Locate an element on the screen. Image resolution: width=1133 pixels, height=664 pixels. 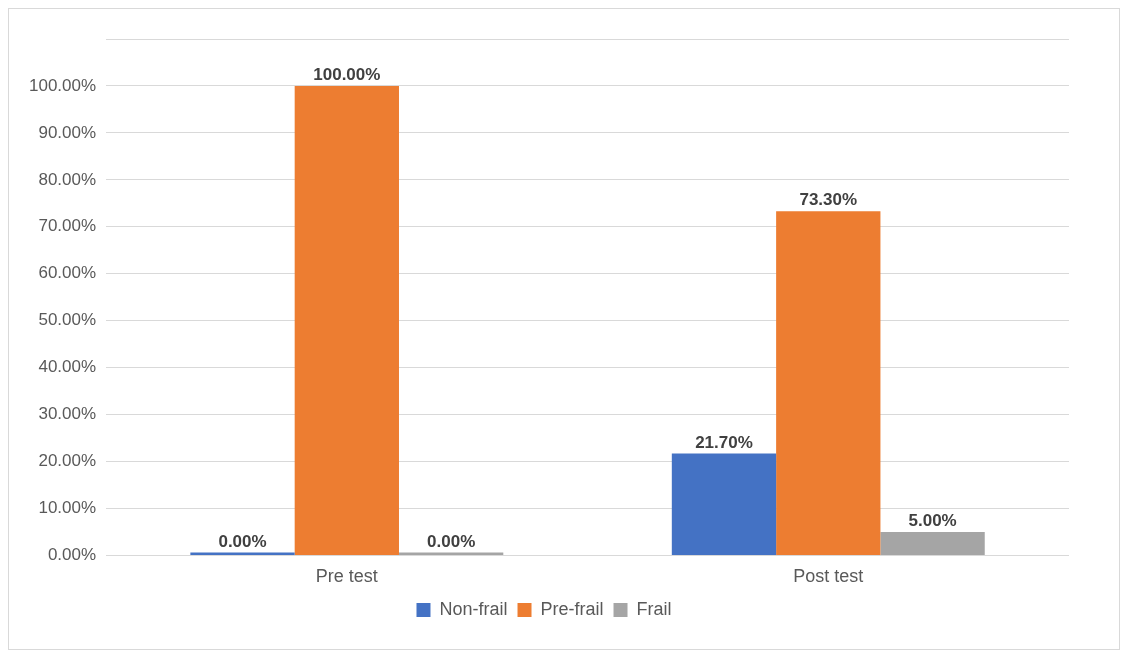
y-tick-label: 10.00% is located at coordinates (67, 508).